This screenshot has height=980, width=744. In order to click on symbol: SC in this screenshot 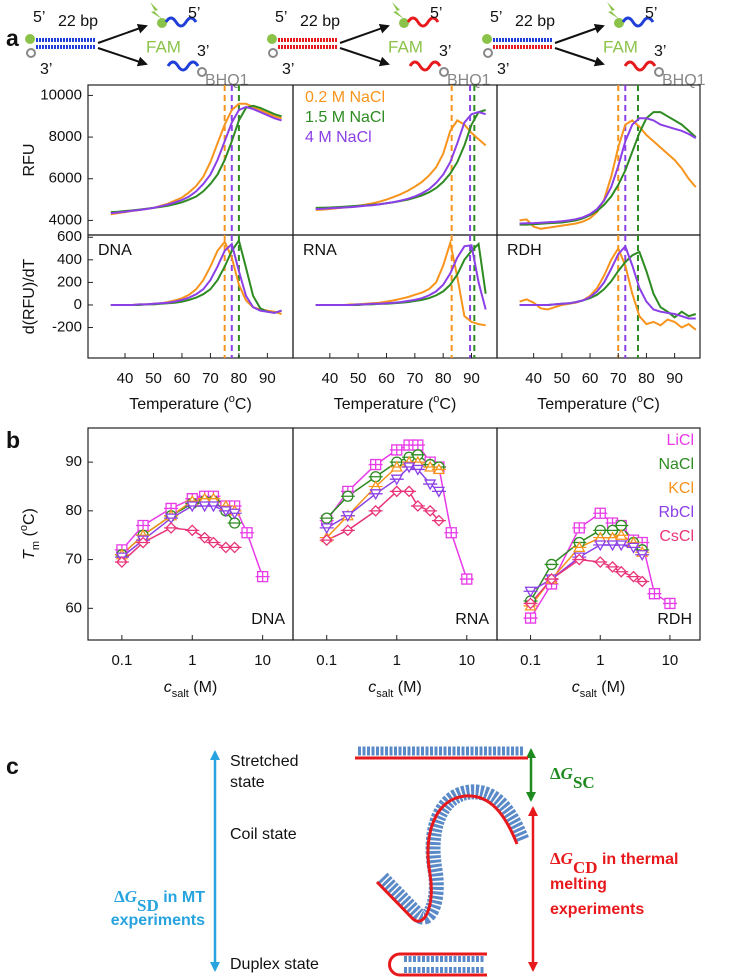, I will do `click(584, 782)`.